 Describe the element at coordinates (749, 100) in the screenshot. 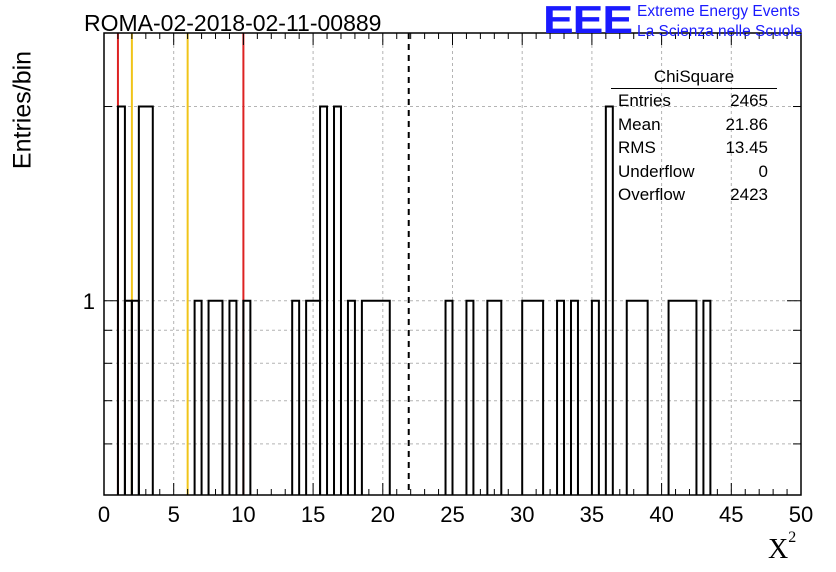

I see `stats-value: 2465` at that location.